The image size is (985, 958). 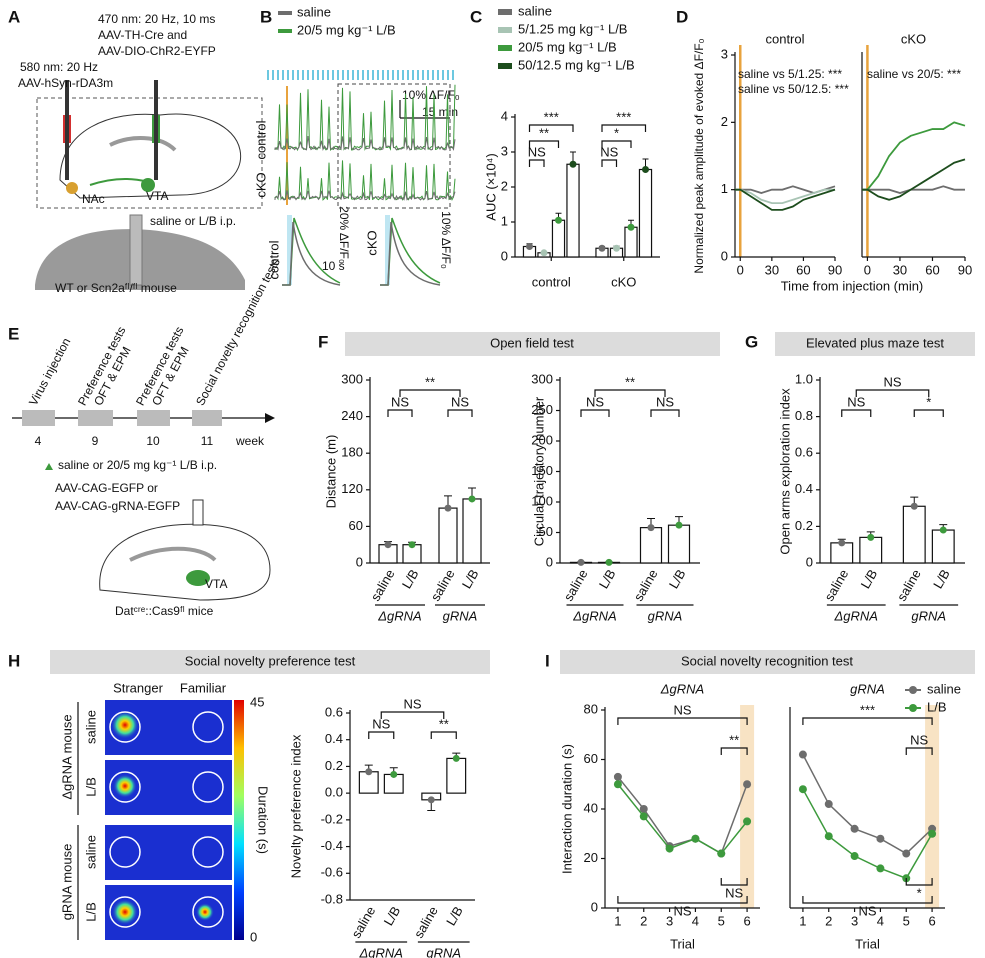 What do you see at coordinates (352, 415) in the screenshot?
I see `y-tick-label: 240` at bounding box center [352, 415].